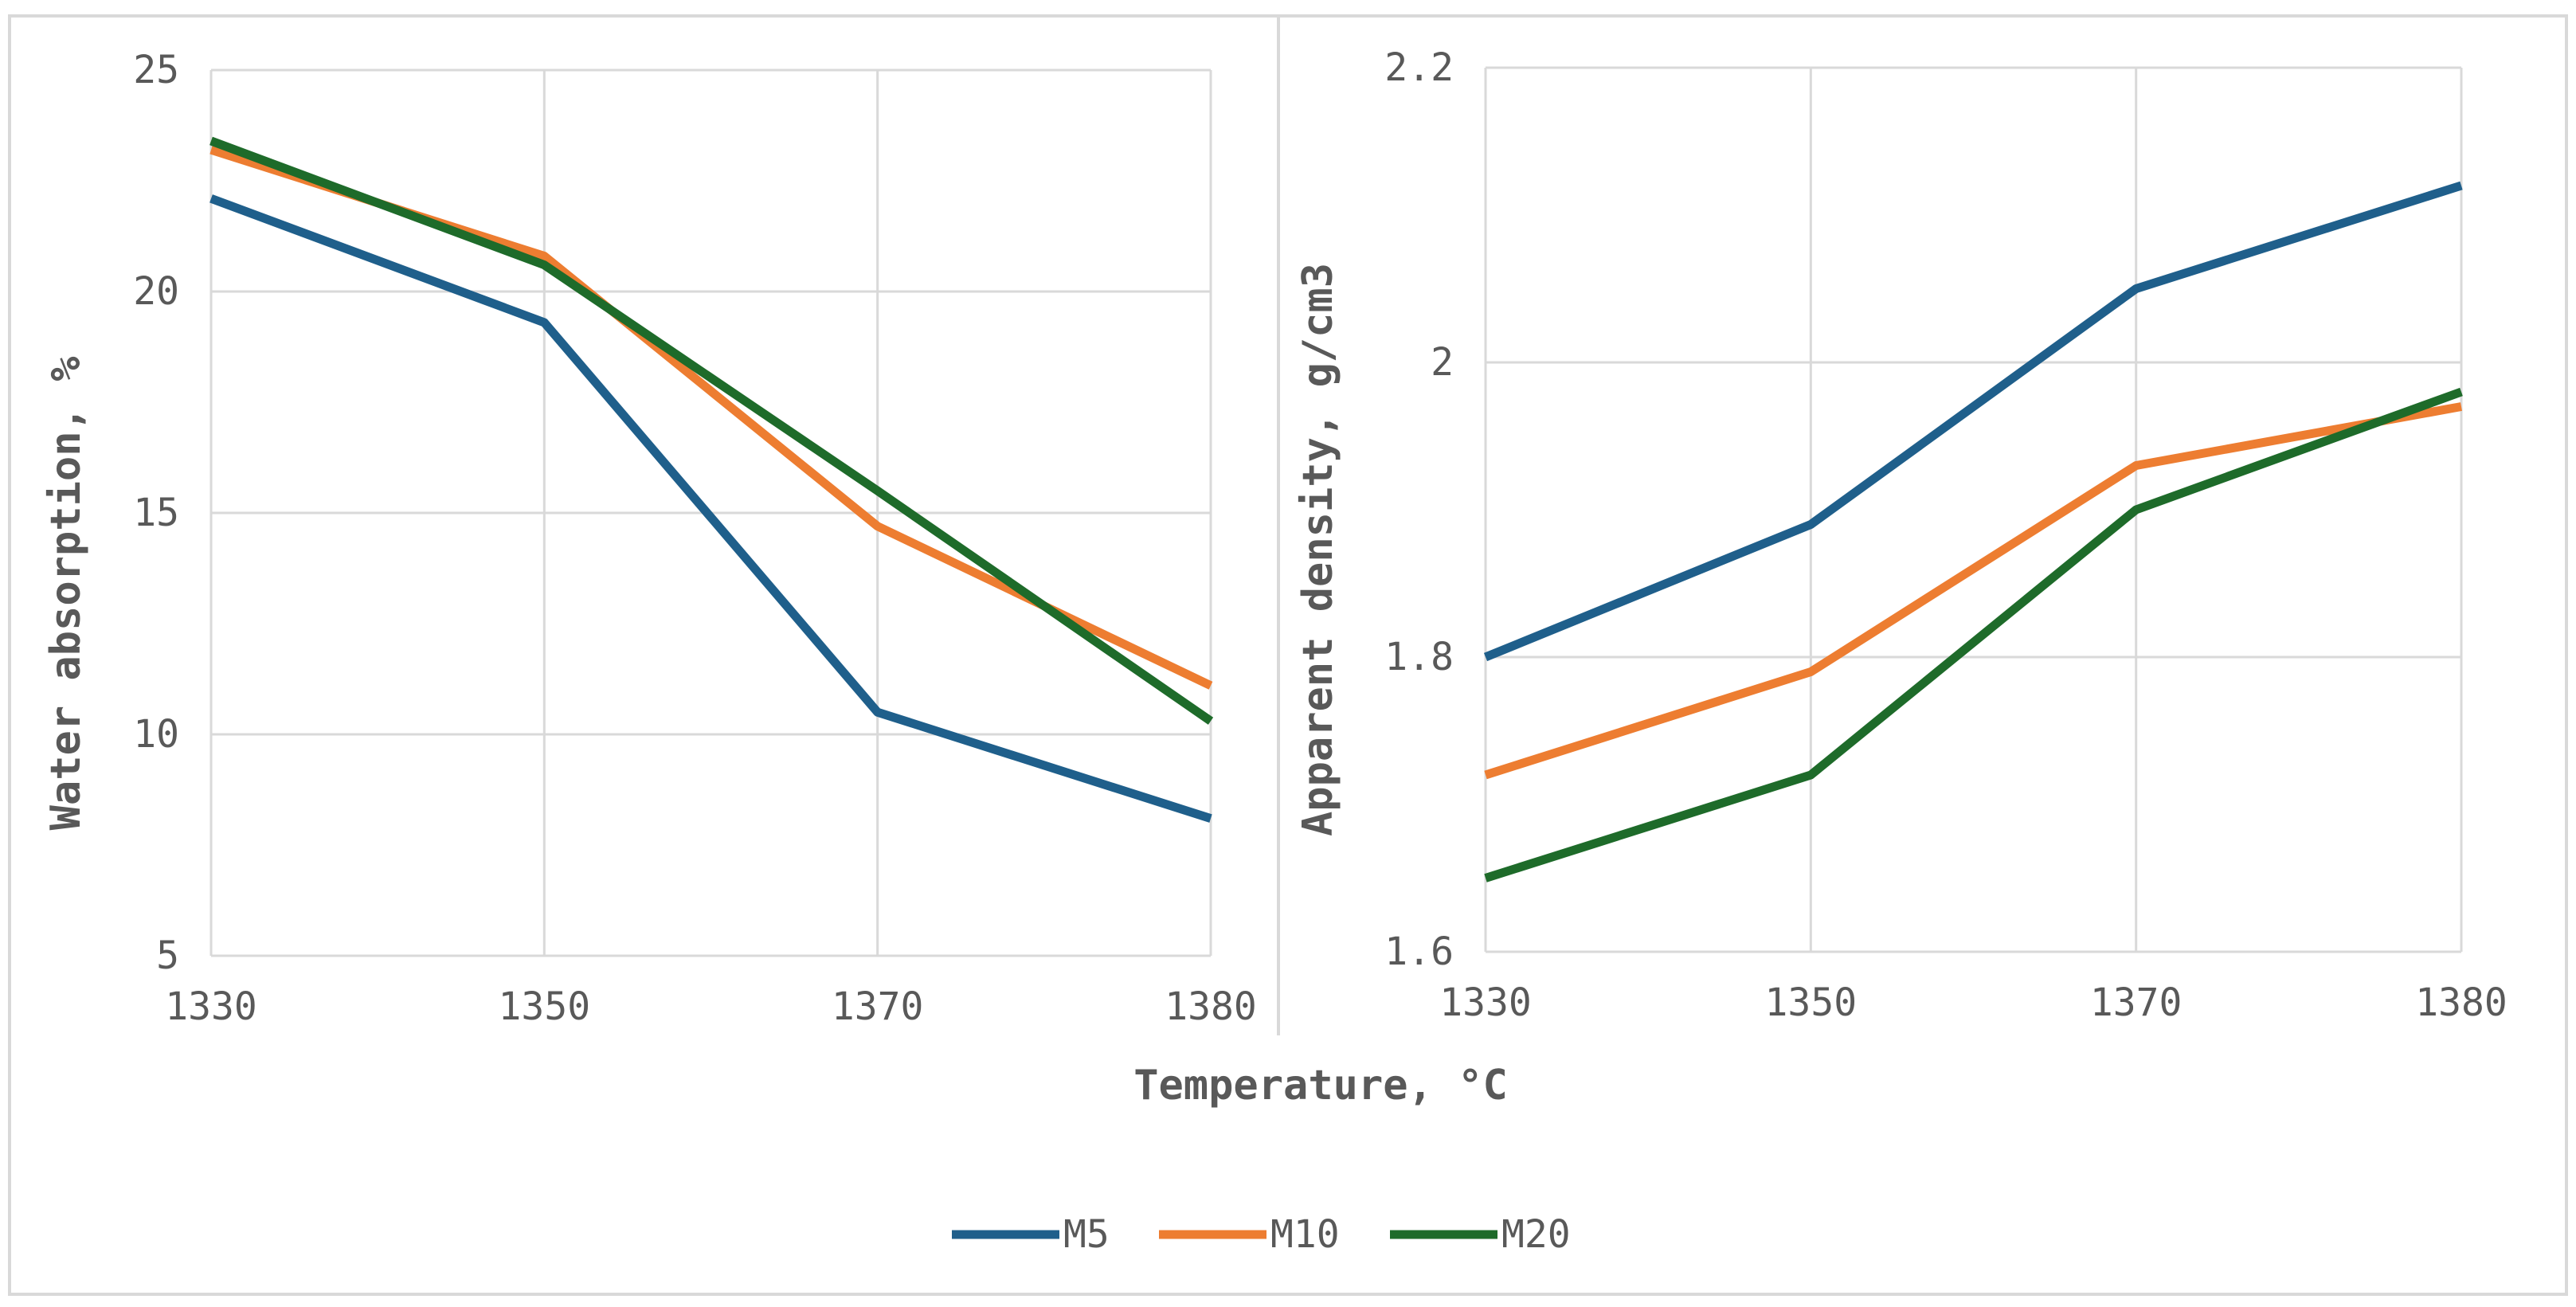  I want to click on y-tick-label: 25, so click(156, 70).